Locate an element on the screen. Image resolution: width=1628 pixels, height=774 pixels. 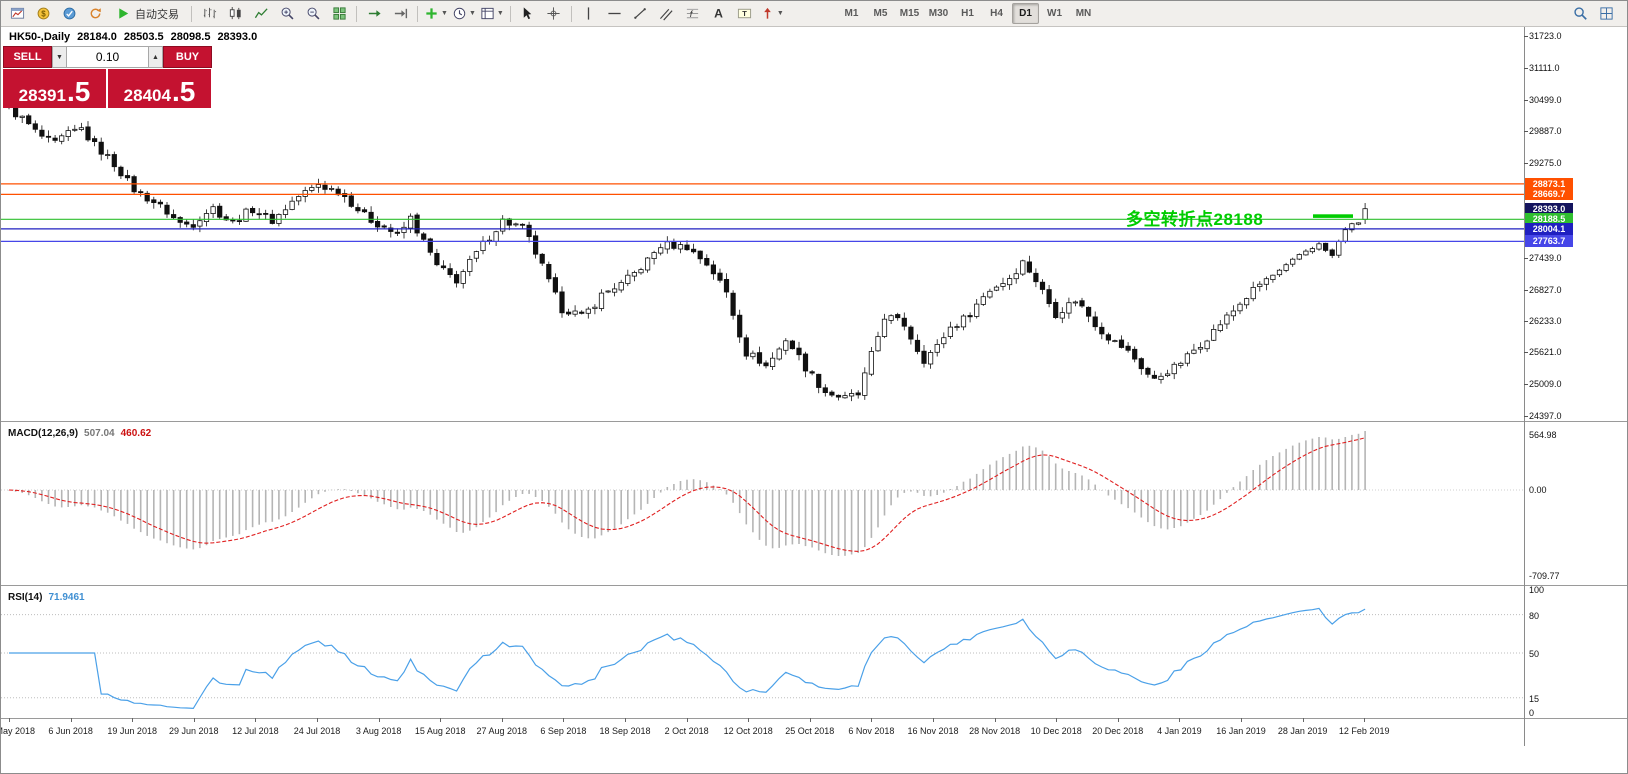
text-label-button: T is located at coordinates (745, 13).